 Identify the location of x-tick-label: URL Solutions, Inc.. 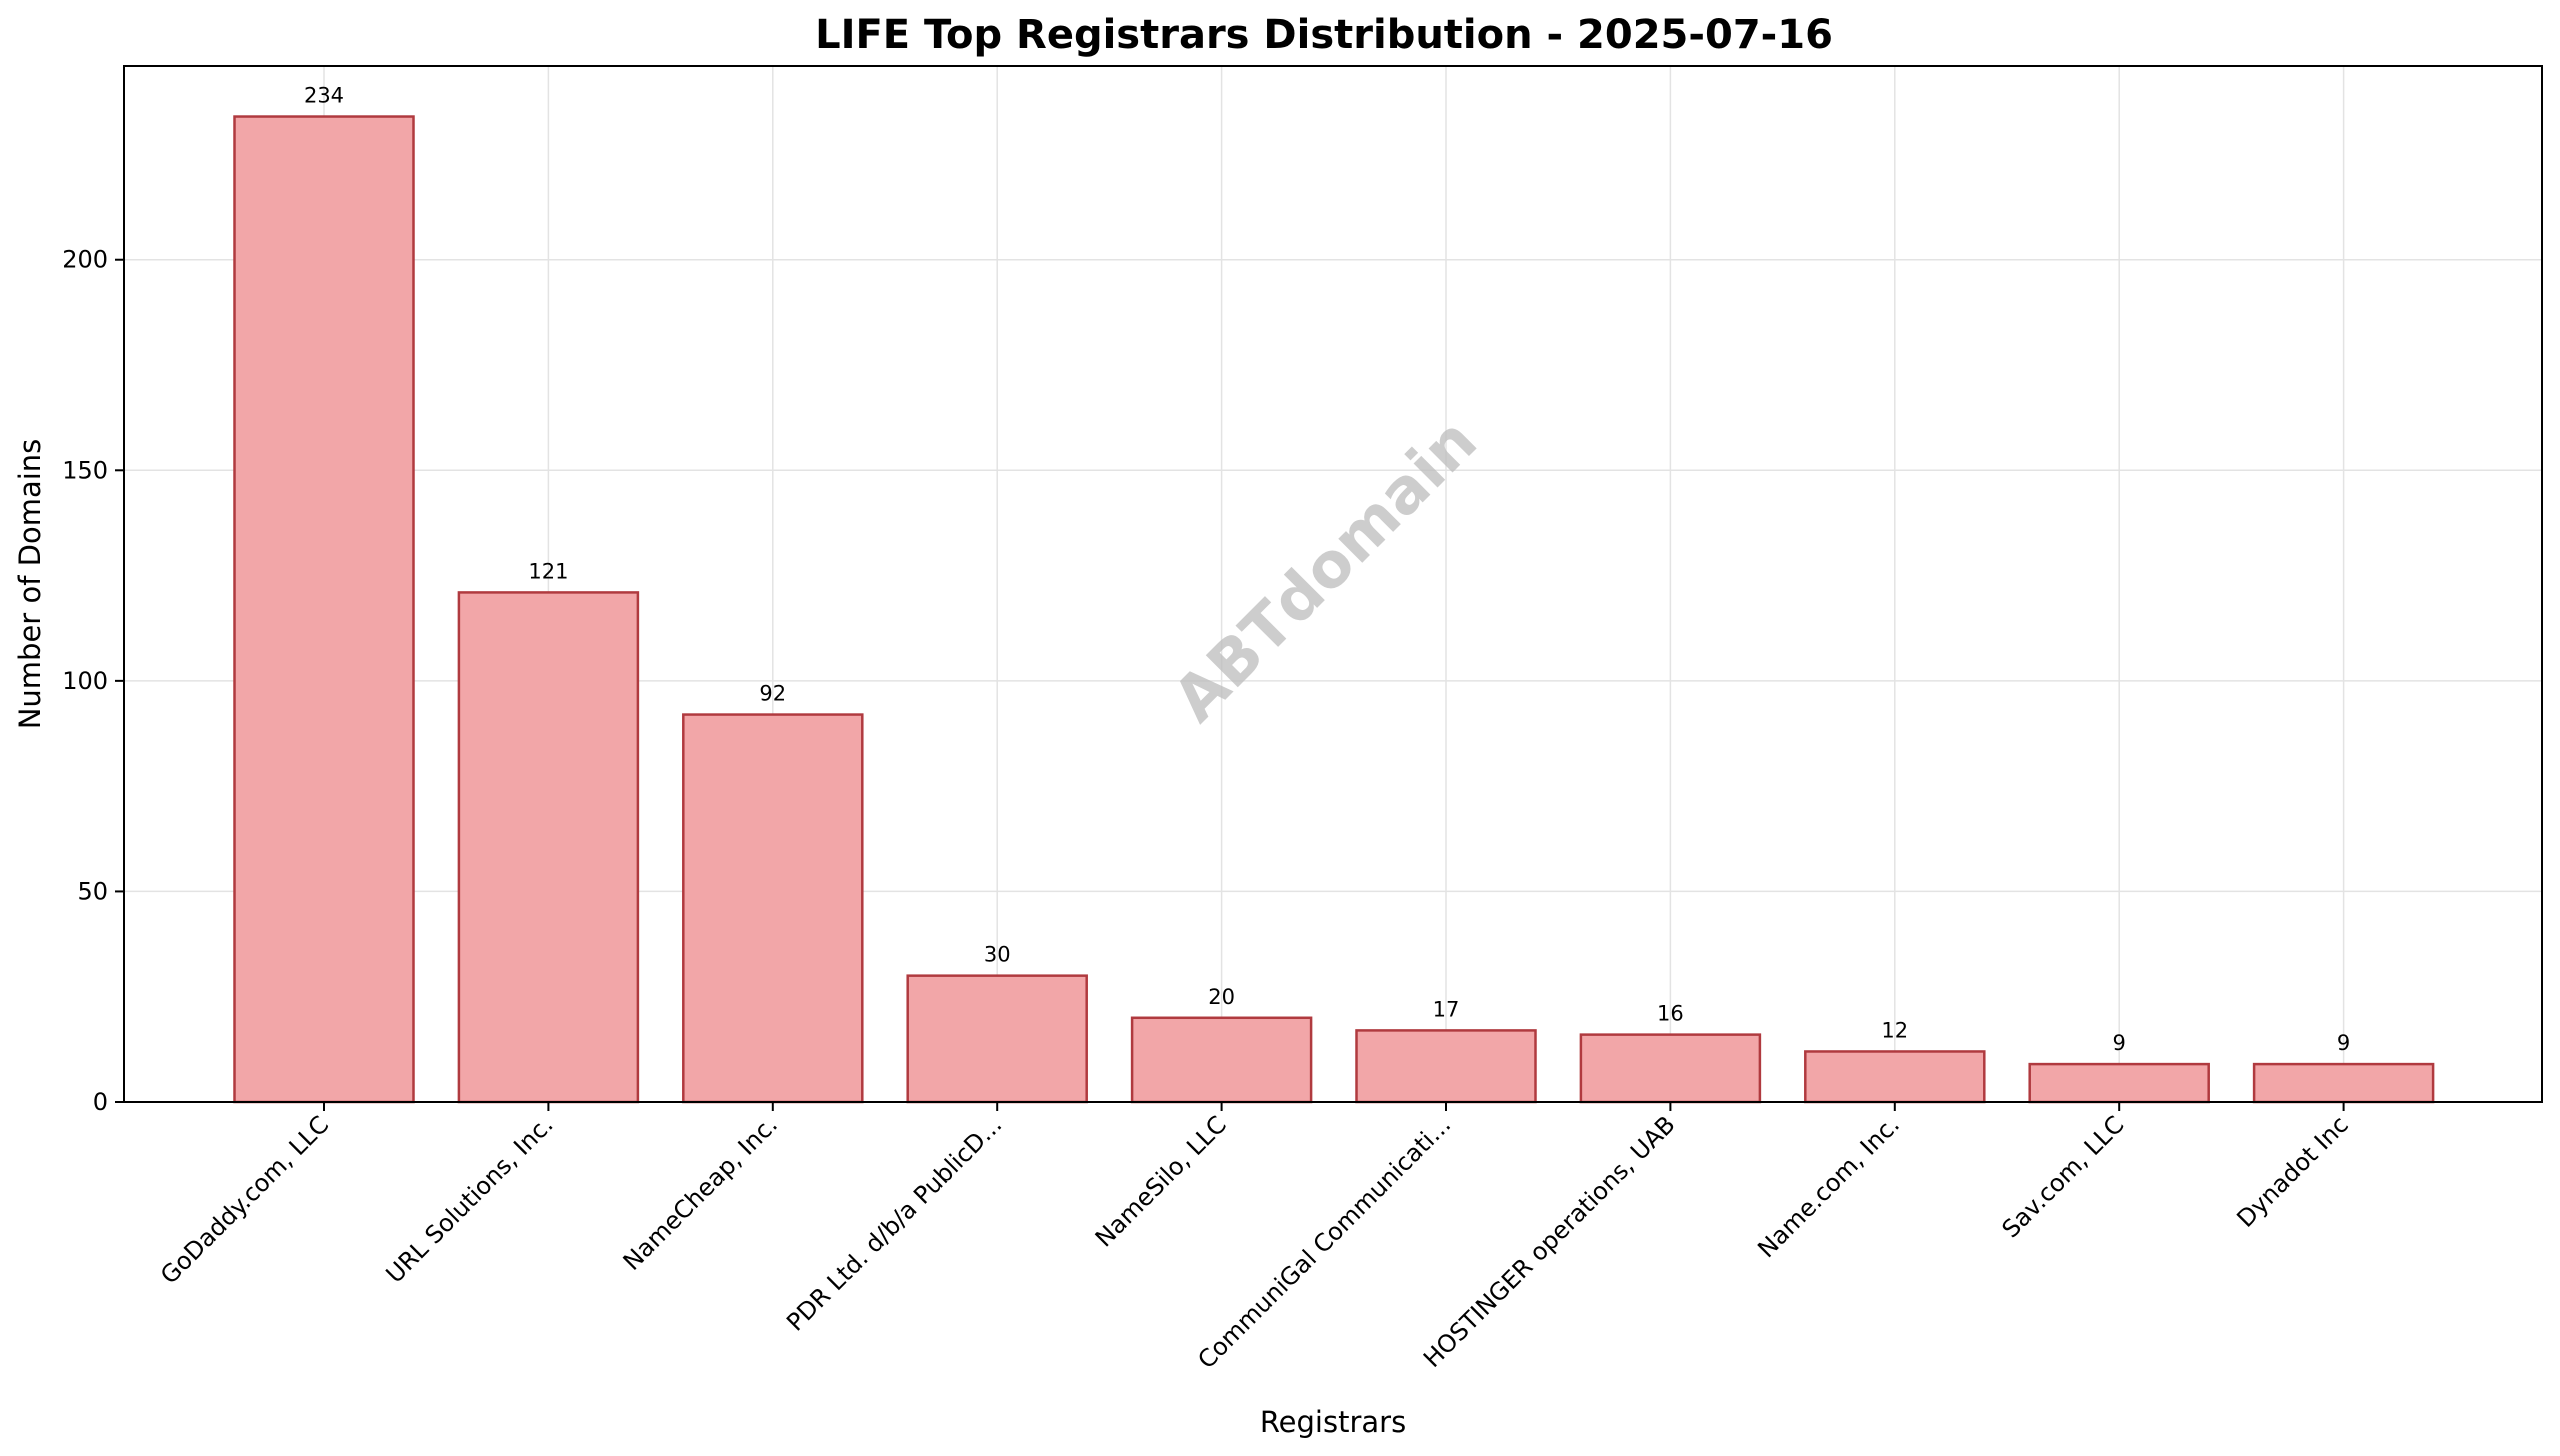
(470, 1199).